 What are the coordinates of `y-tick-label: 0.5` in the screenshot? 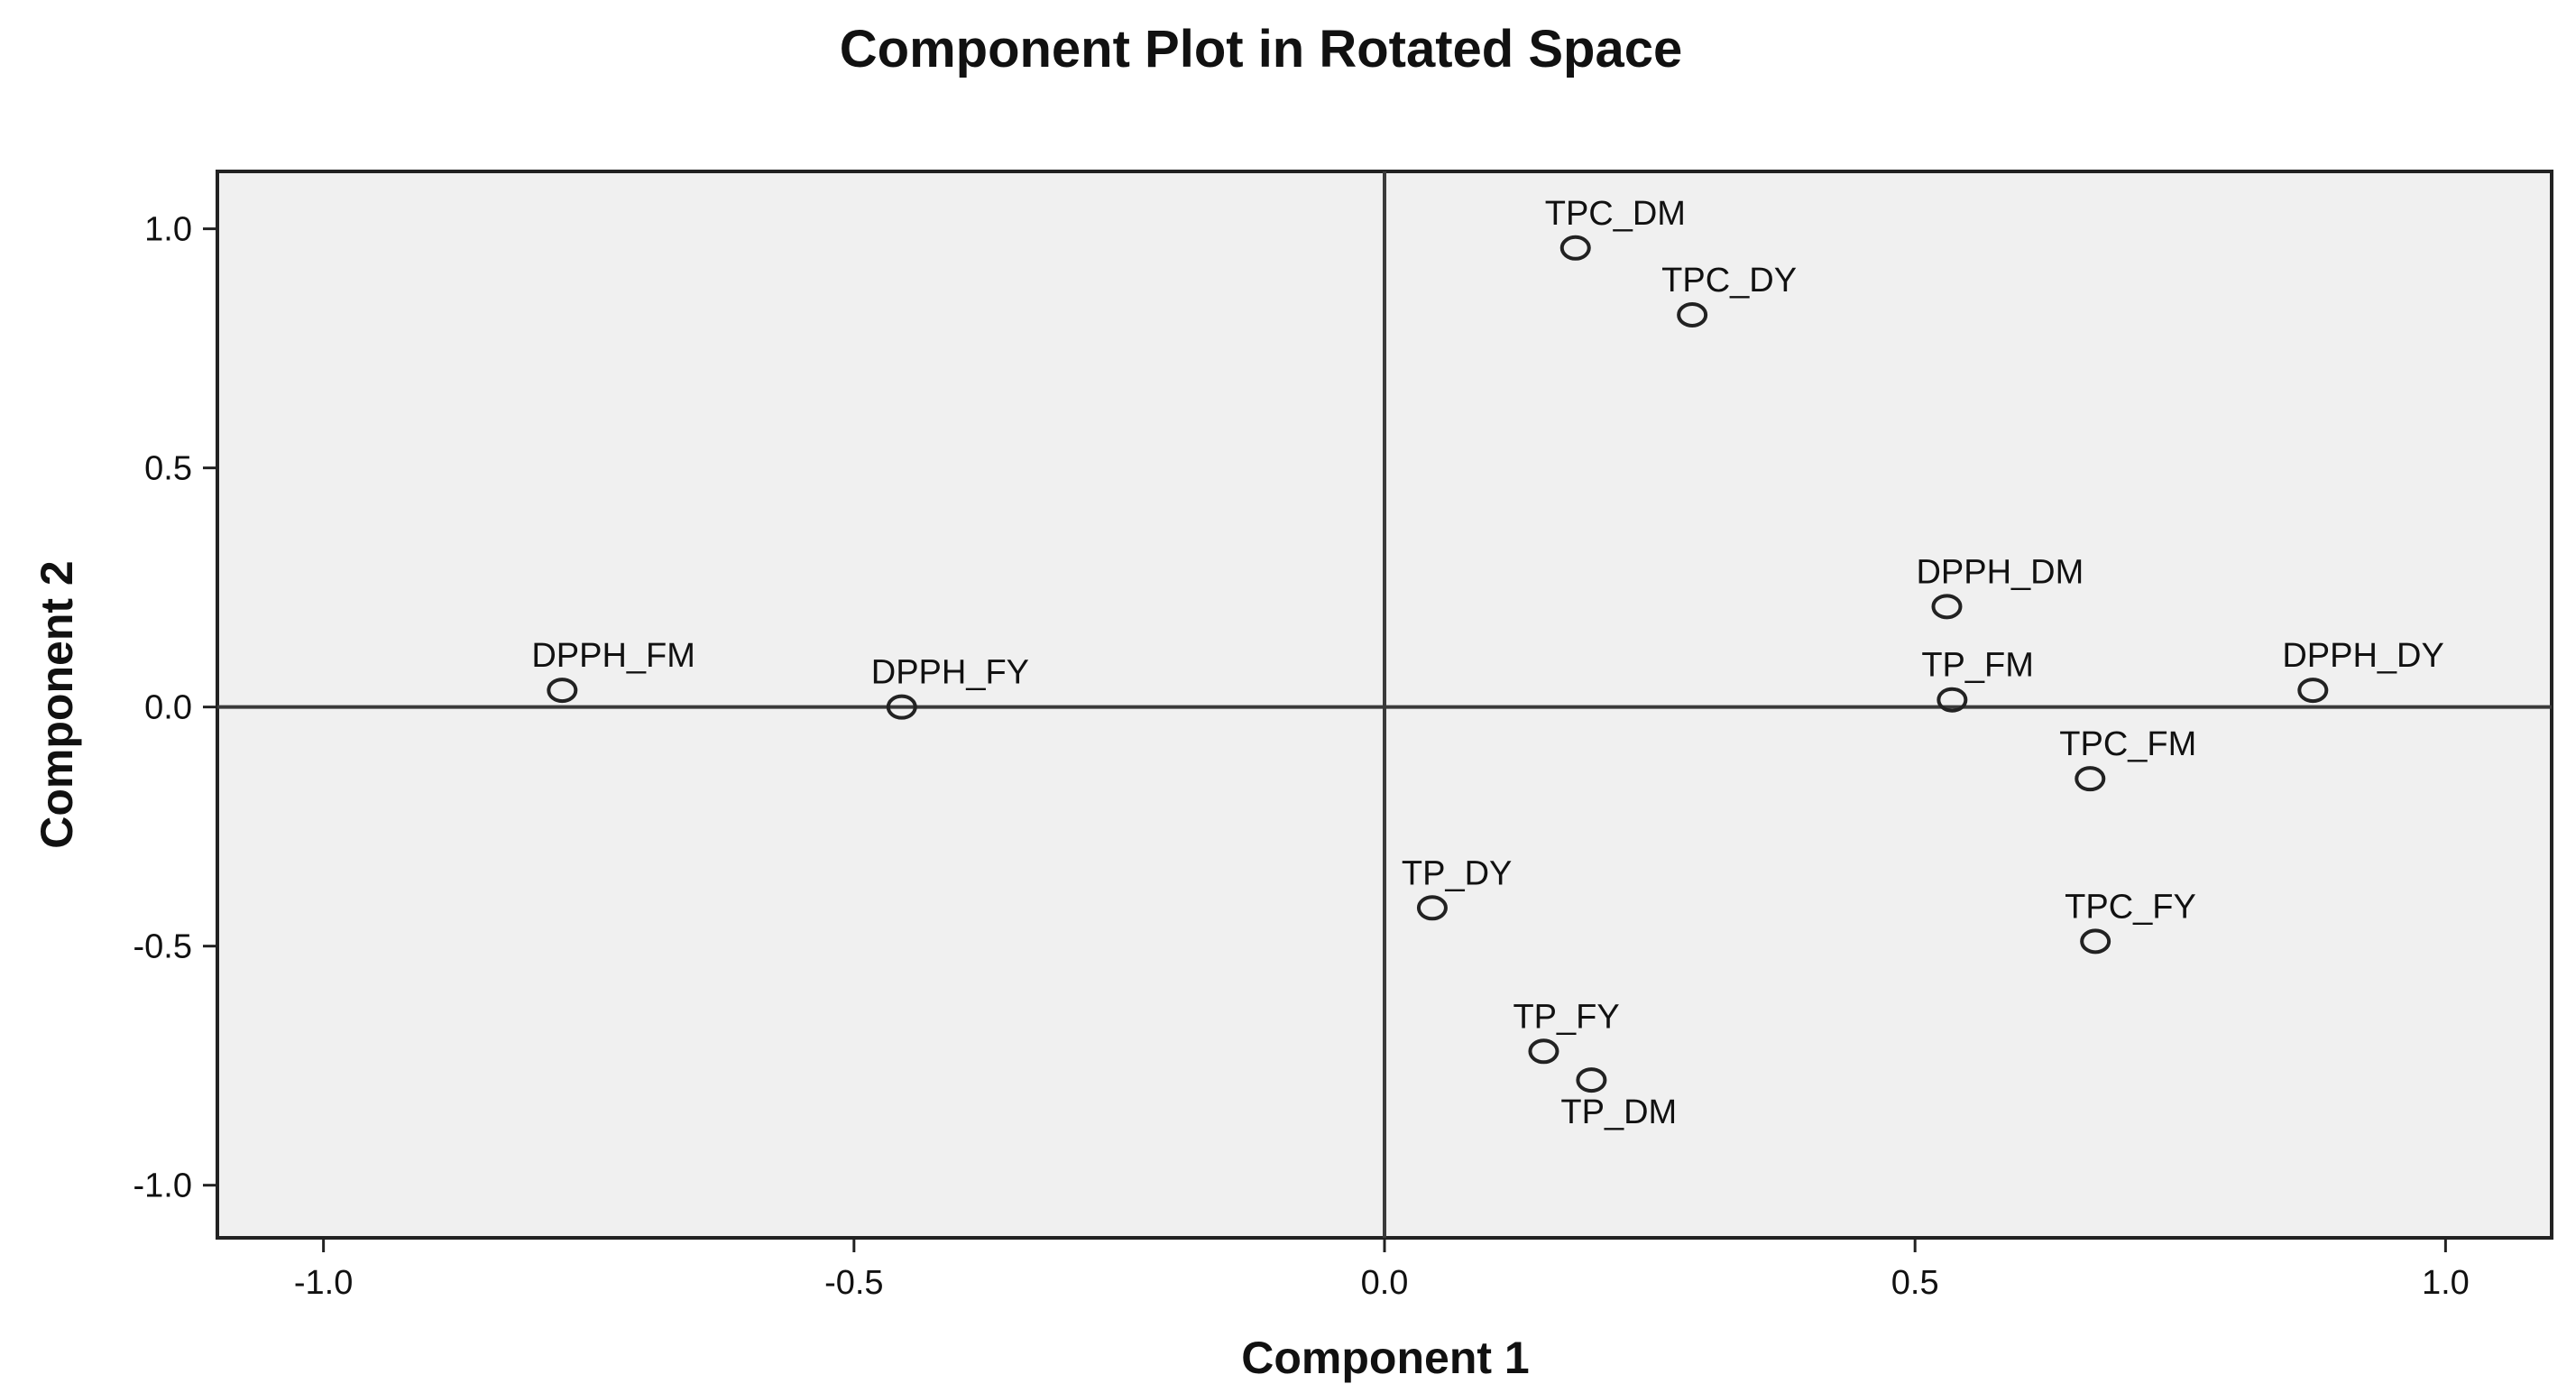 It's located at (168, 469).